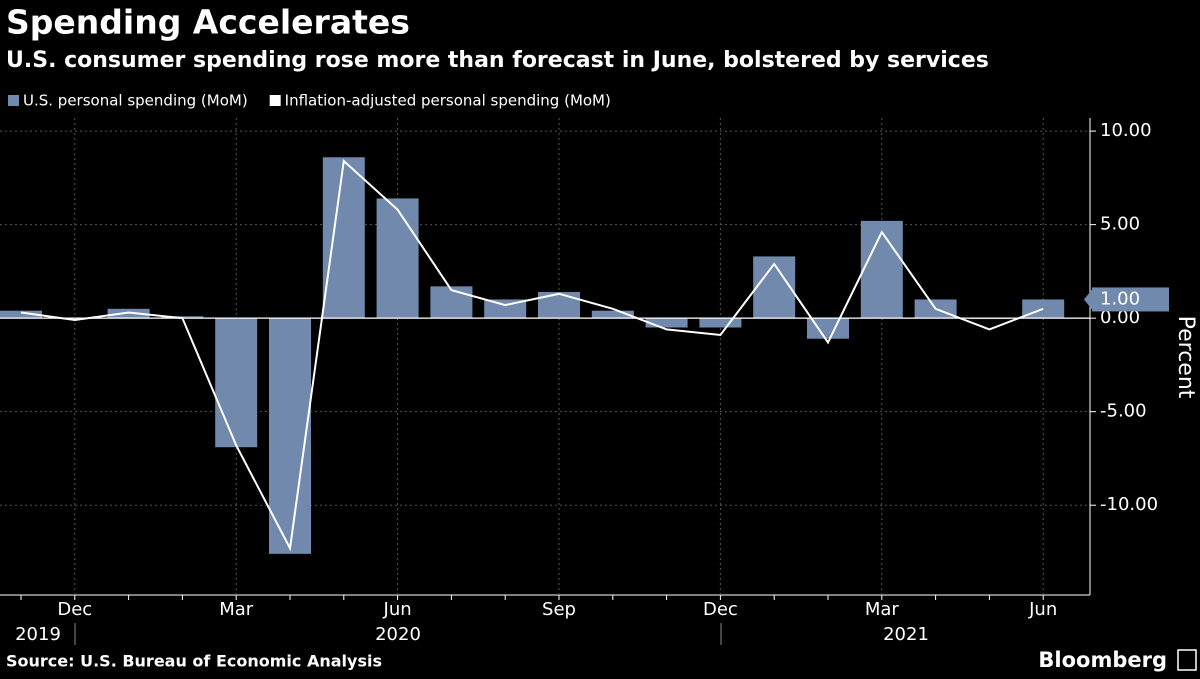  I want to click on source: Source: U.S. Bureau of Economic Analysis, so click(194, 661).